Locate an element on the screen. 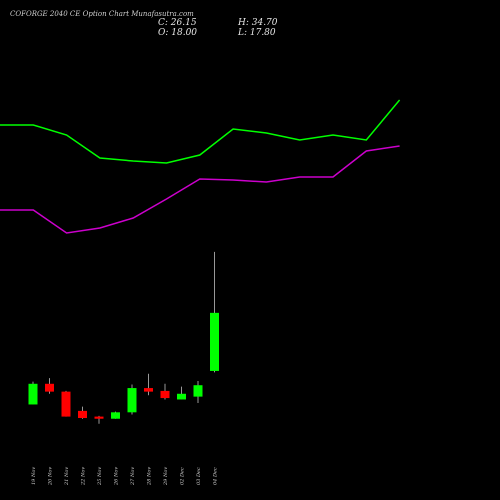  x-tick-label: 29 Nov is located at coordinates (166, 476).